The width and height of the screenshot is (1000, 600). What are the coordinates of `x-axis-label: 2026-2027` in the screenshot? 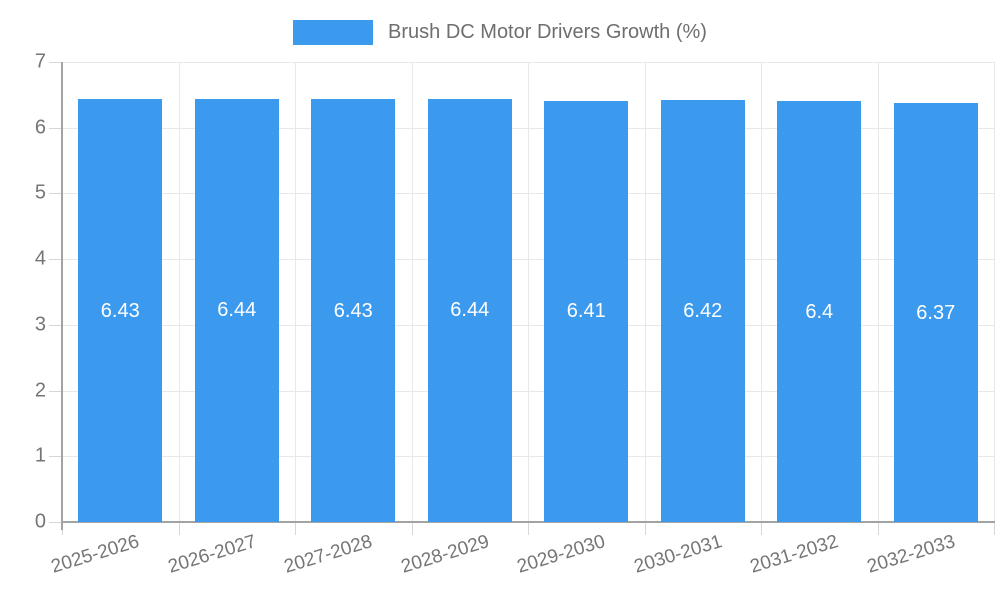 It's located at (212, 554).